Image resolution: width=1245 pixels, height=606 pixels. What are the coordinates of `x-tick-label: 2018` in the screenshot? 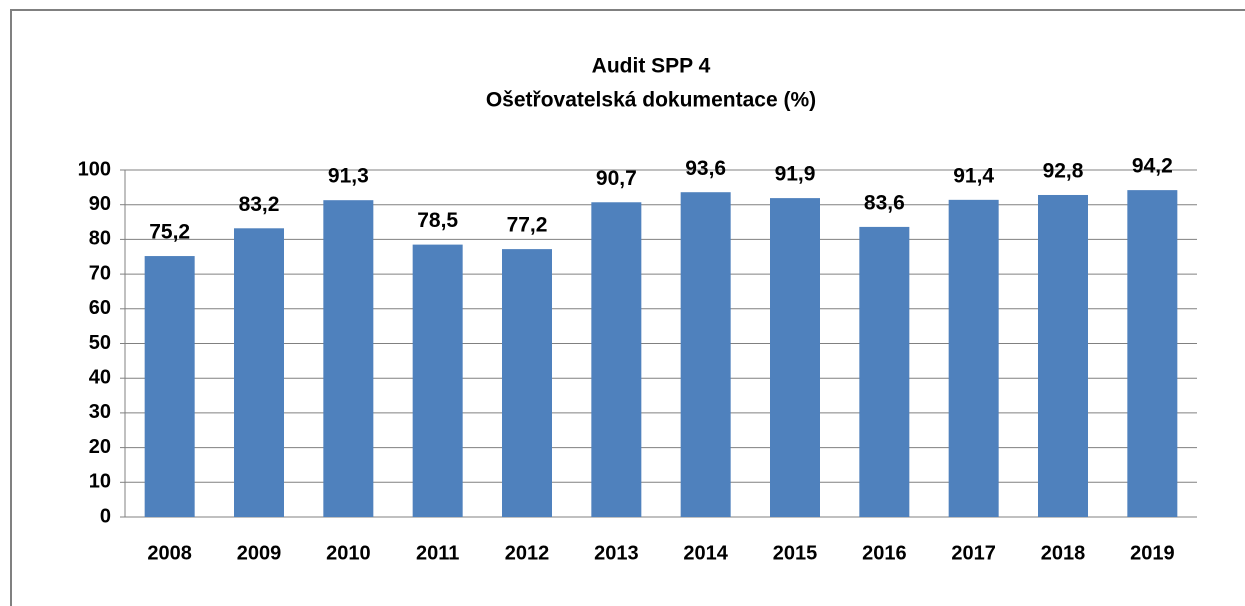 It's located at (1063, 553).